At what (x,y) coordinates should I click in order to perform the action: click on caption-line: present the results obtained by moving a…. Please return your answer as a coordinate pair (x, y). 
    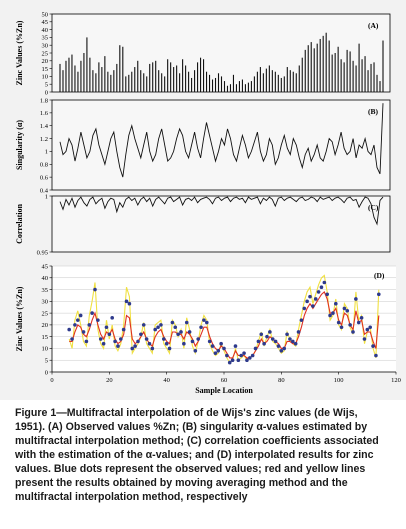
    Looking at the image, I should click on (181, 483).